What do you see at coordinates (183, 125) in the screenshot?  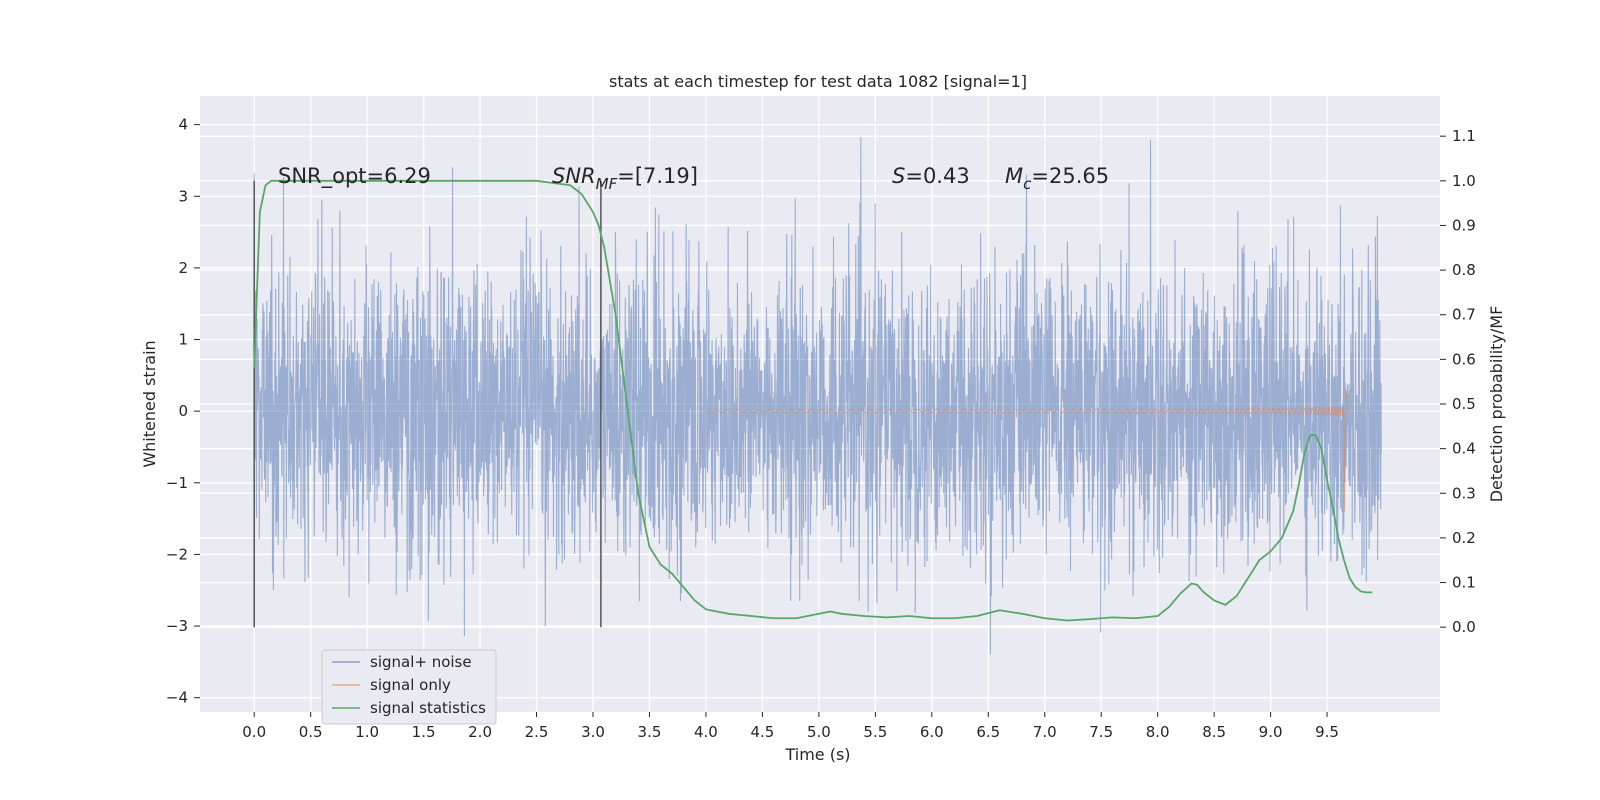 I see `yl-tick-label-0: 4` at bounding box center [183, 125].